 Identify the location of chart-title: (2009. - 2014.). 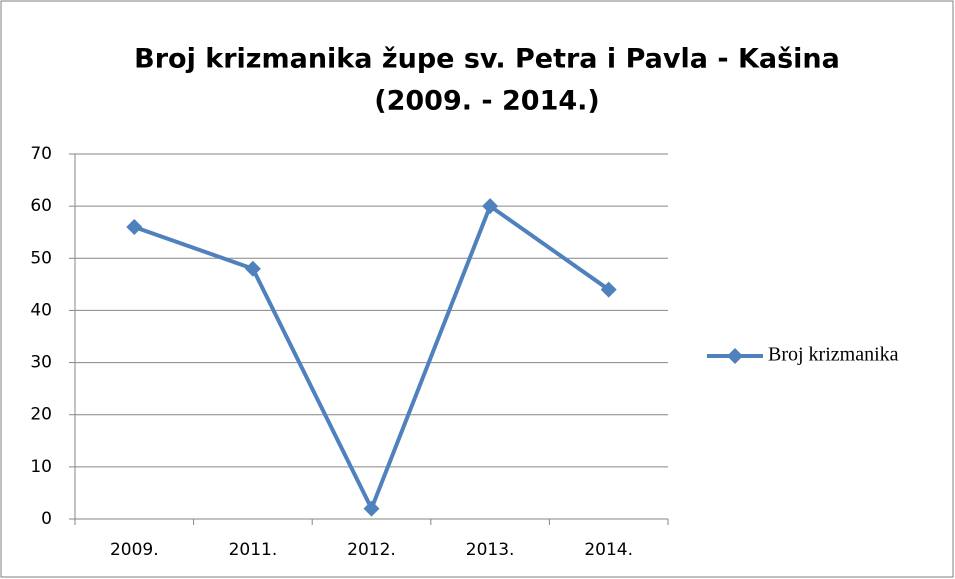
(487, 101).